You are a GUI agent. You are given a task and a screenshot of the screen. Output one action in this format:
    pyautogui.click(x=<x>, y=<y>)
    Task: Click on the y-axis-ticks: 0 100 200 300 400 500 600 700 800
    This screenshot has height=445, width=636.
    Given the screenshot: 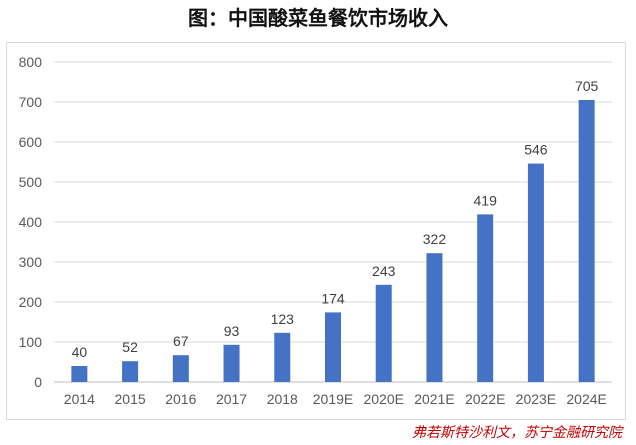 What is the action you would take?
    pyautogui.click(x=31, y=222)
    